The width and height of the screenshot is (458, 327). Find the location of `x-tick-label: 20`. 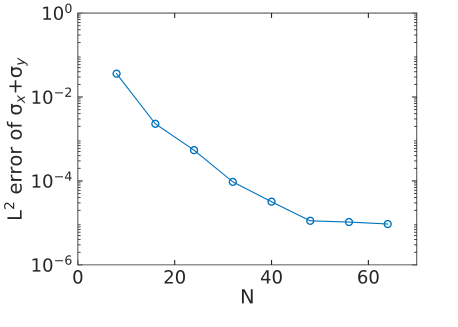

x-tick-label: 20 is located at coordinates (174, 277).